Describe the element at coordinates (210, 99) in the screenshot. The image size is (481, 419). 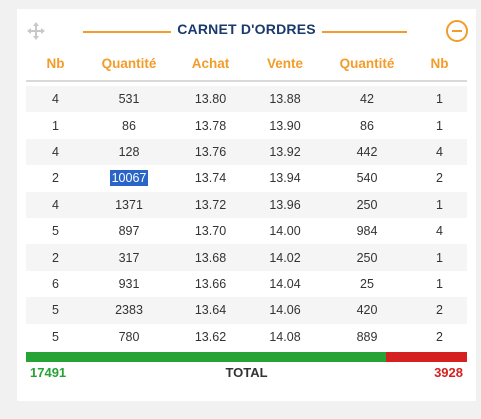
I see `bid-price-cell: 13.80` at that location.